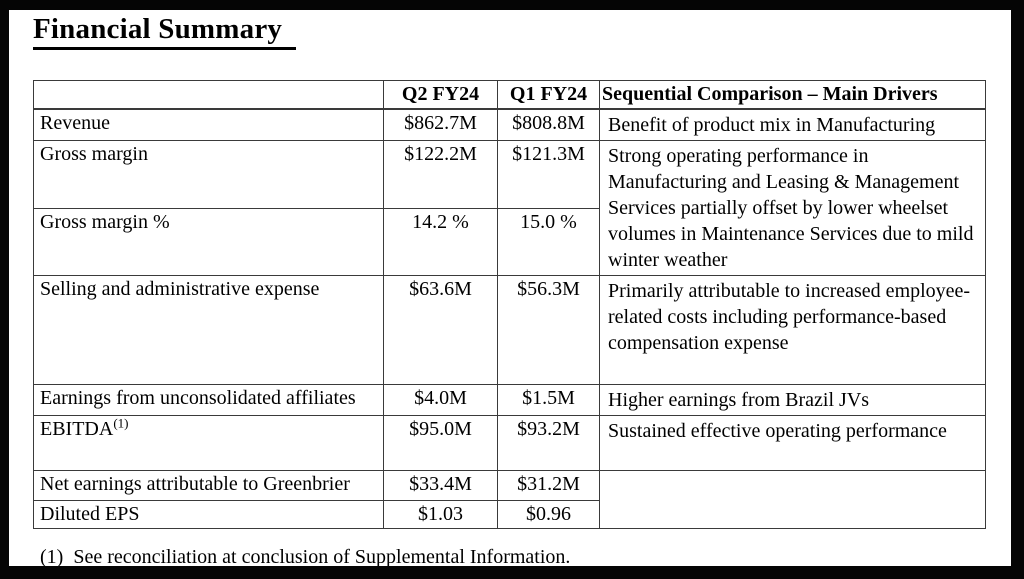 The image size is (1024, 579). I want to click on cell-q1-value: $121.3M, so click(548, 174).